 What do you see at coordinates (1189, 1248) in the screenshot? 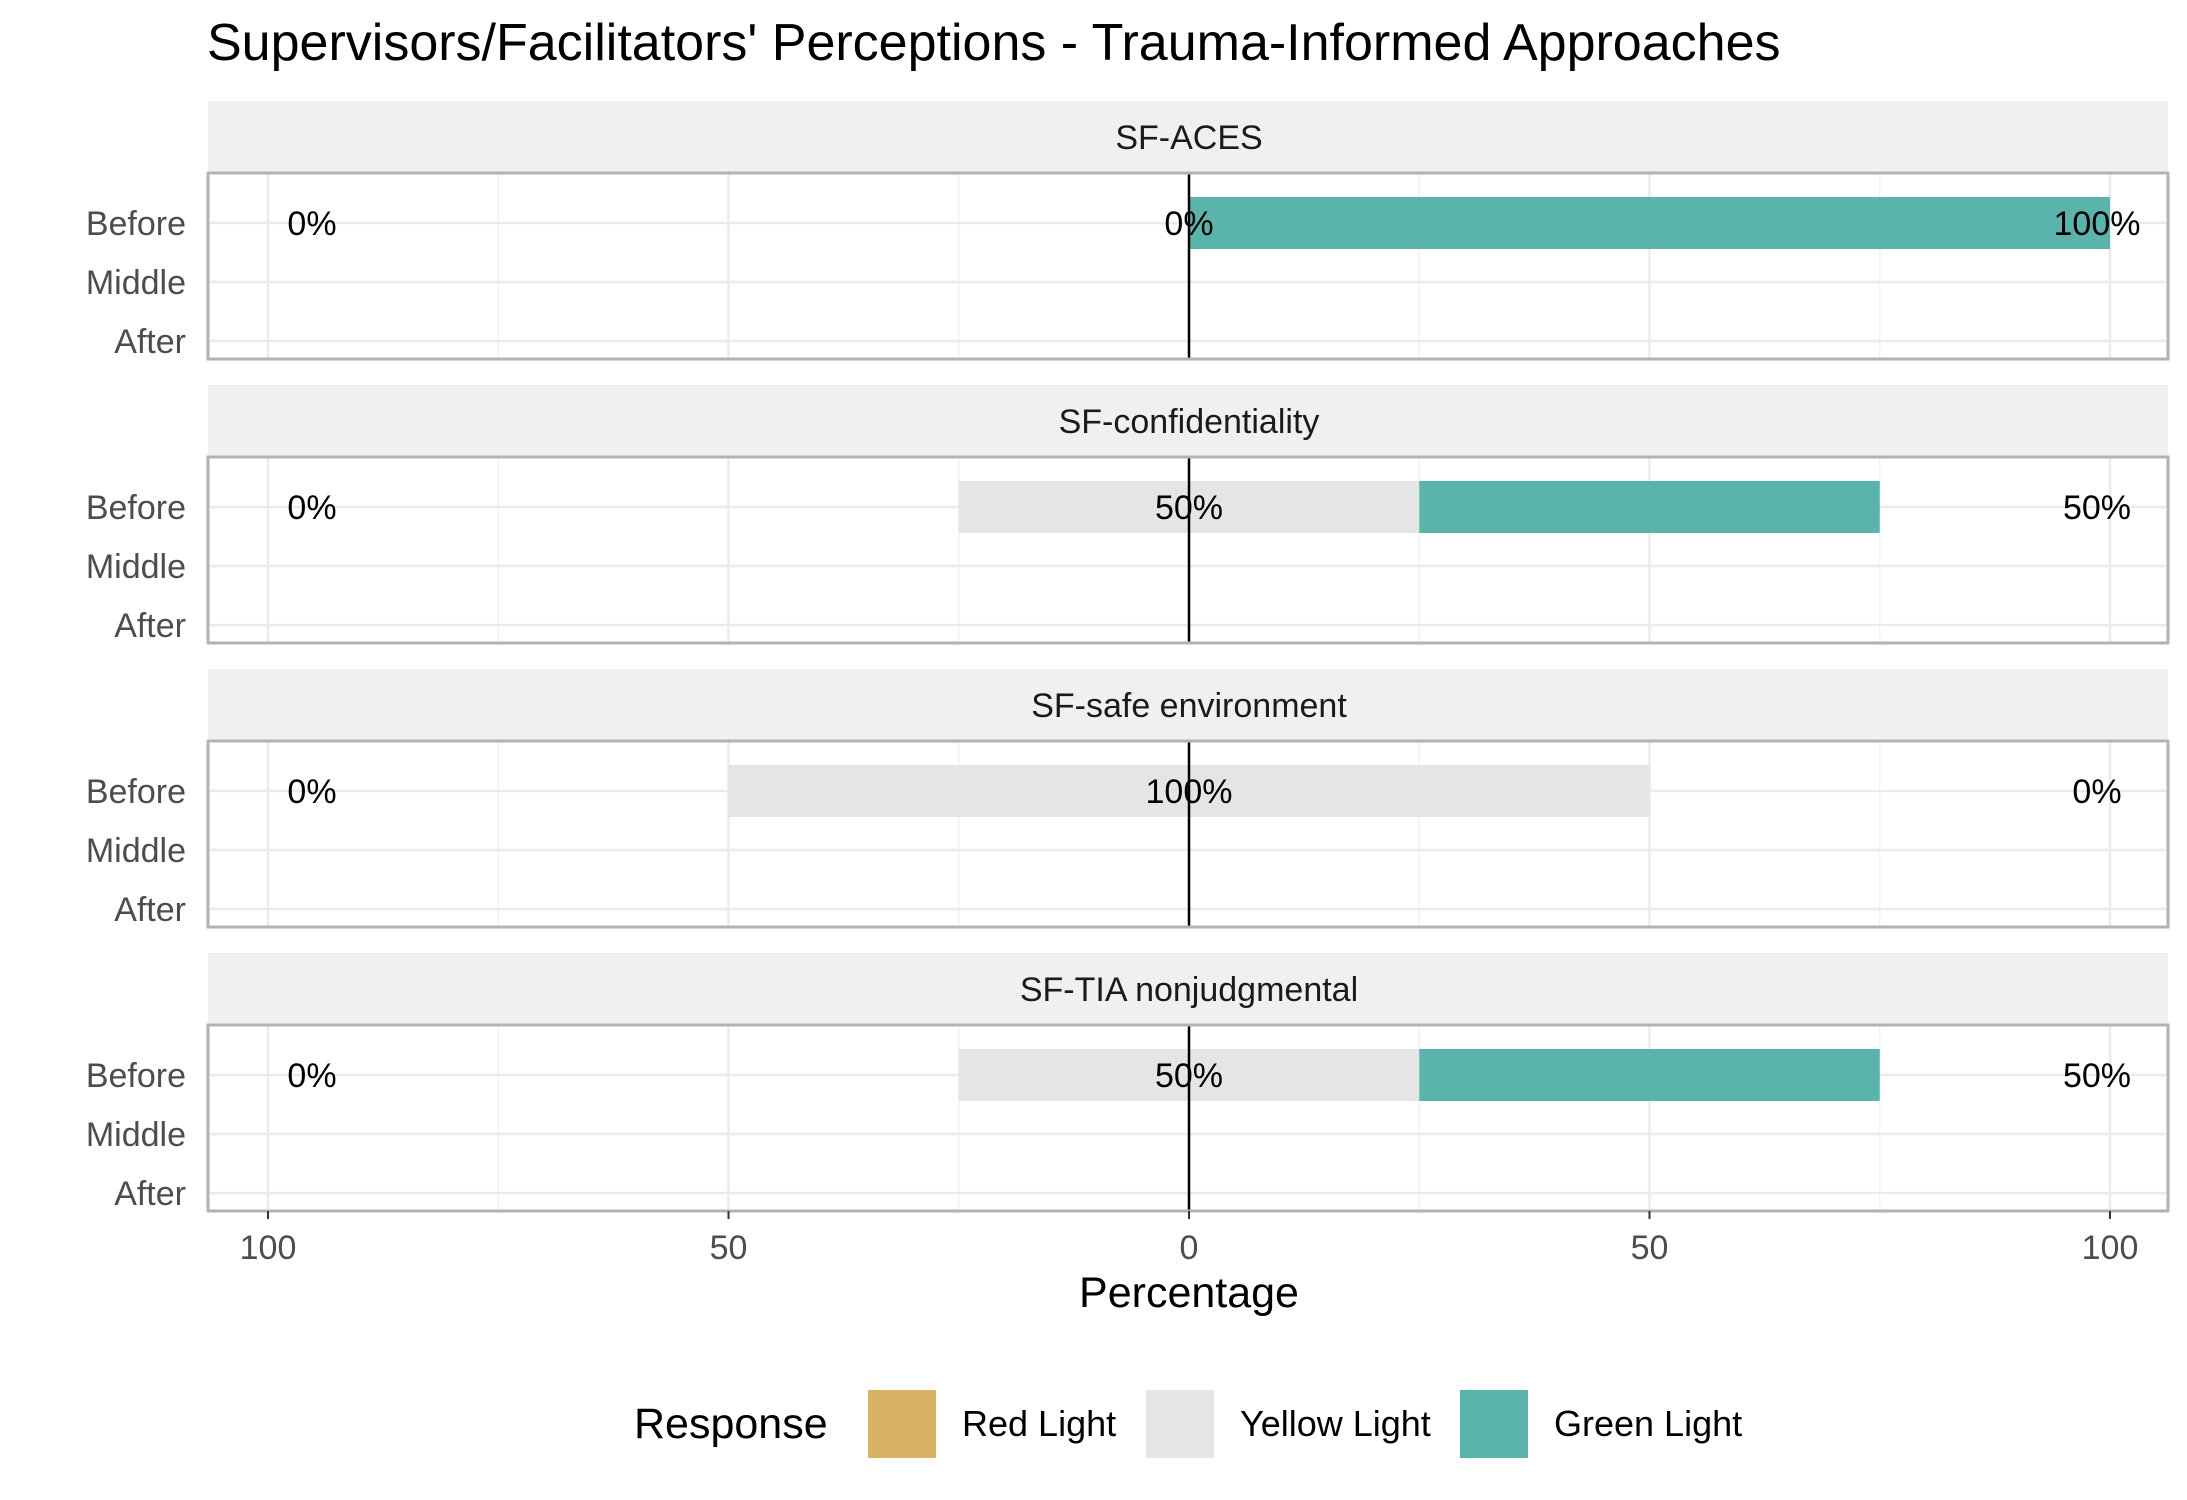
I see `x-tick-label: 0` at bounding box center [1189, 1248].